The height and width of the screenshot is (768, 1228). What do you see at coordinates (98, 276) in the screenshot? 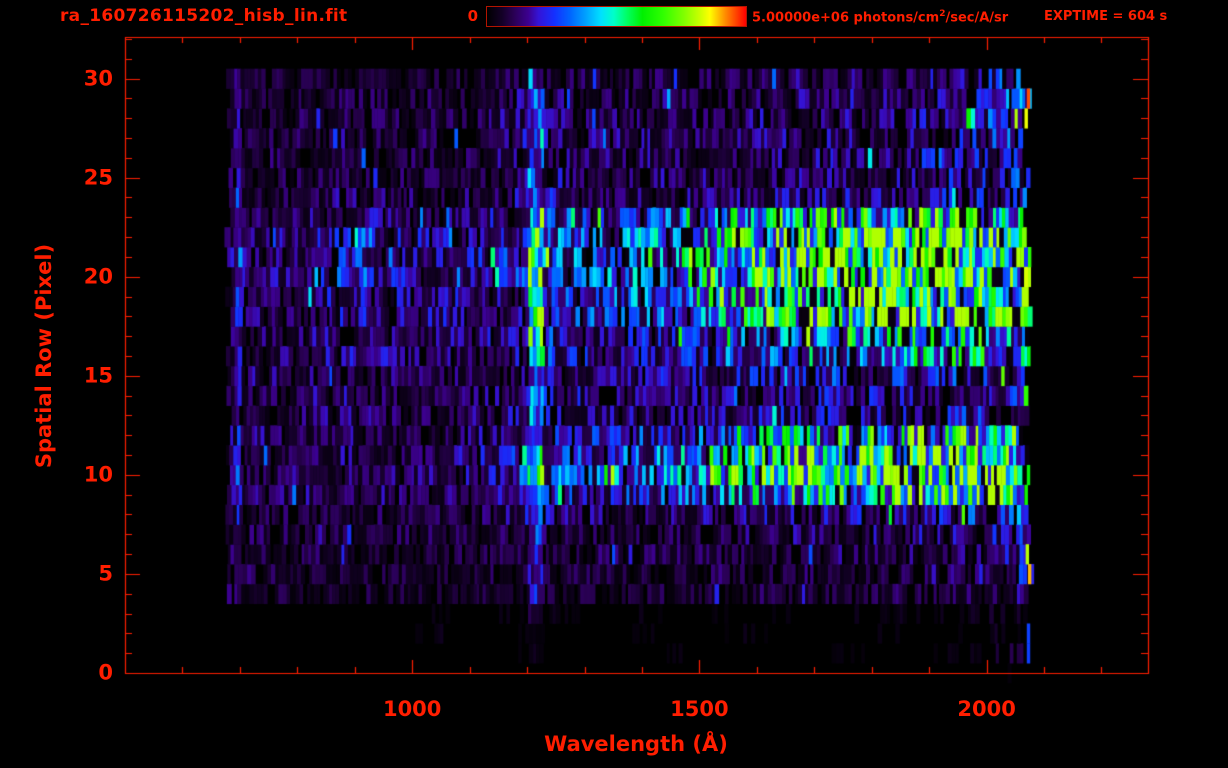
I see `y-tick-label: 20` at bounding box center [98, 276].